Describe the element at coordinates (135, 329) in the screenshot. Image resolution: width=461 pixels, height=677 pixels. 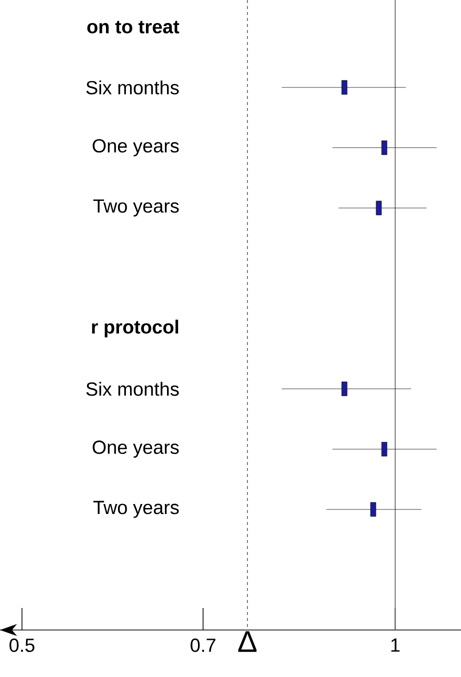
I see `y-tick-label: r protocol` at that location.